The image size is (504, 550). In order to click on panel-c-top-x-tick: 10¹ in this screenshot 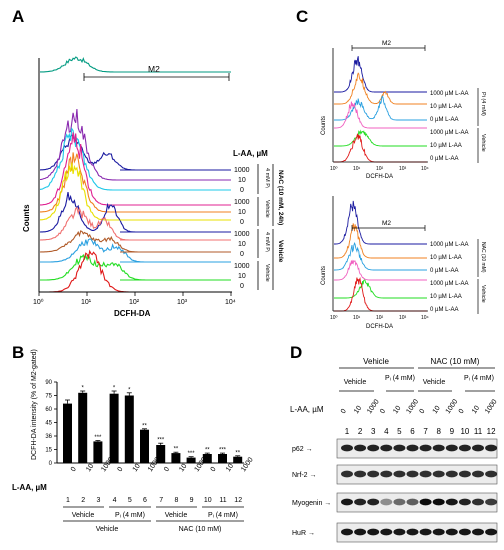, I will do `click(357, 169)`.